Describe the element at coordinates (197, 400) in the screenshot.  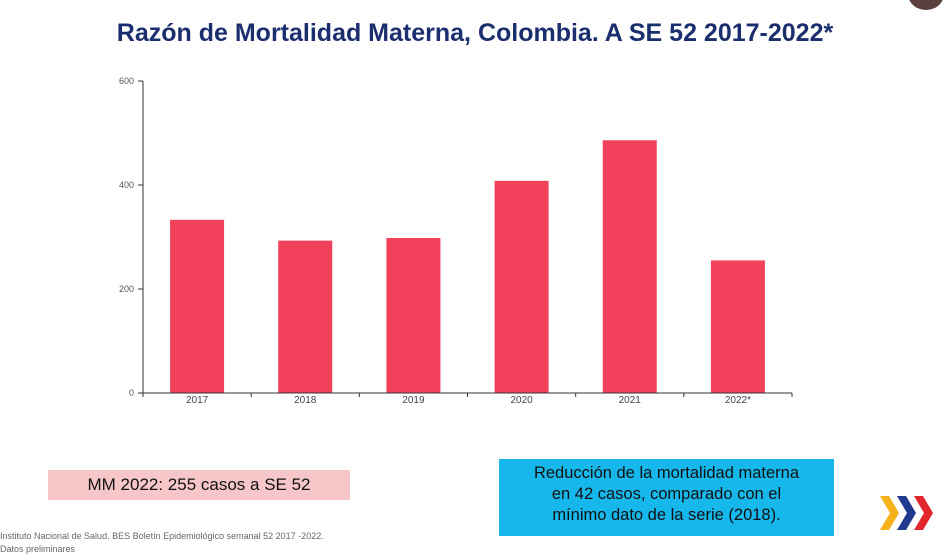
I see `x-tick-label: 2017` at that location.